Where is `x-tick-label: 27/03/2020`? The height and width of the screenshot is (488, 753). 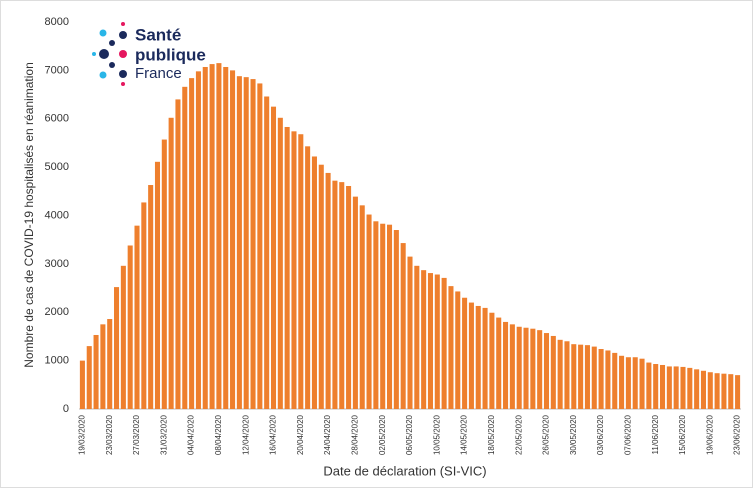
x-tick-label: 27/03/2020 is located at coordinates (136, 434).